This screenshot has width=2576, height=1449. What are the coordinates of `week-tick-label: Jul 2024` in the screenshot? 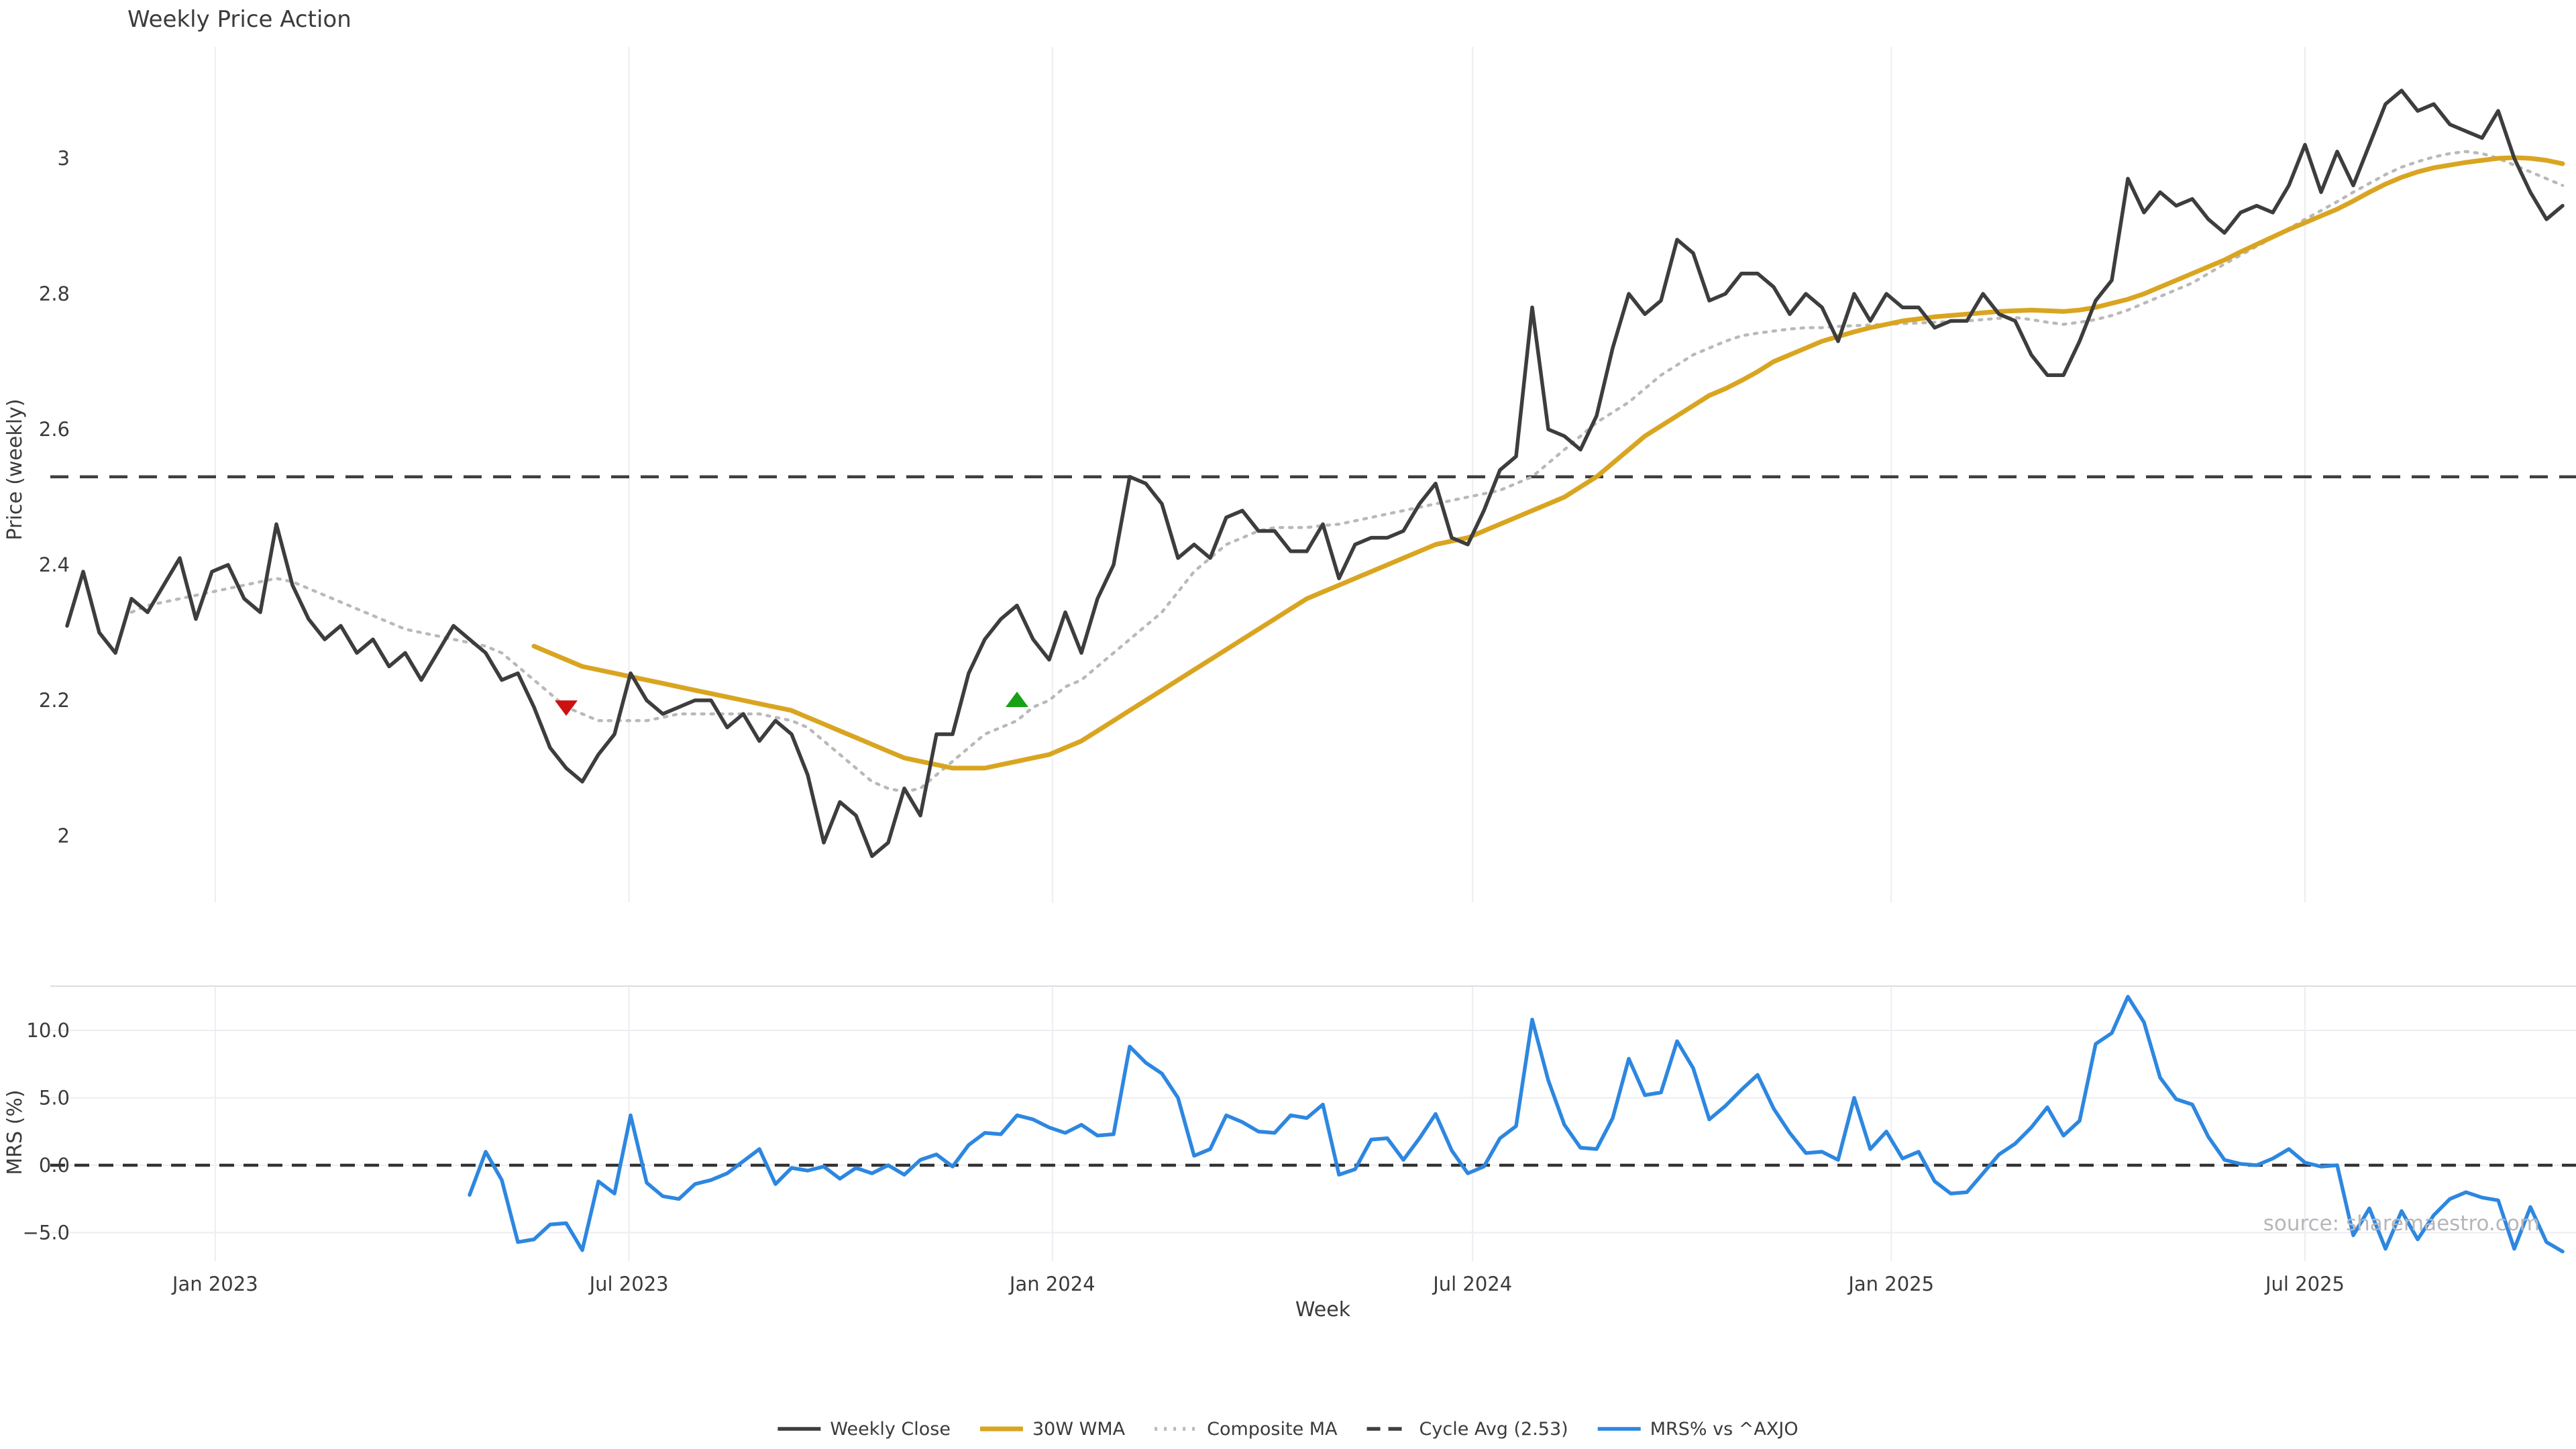 It's located at (1472, 1284).